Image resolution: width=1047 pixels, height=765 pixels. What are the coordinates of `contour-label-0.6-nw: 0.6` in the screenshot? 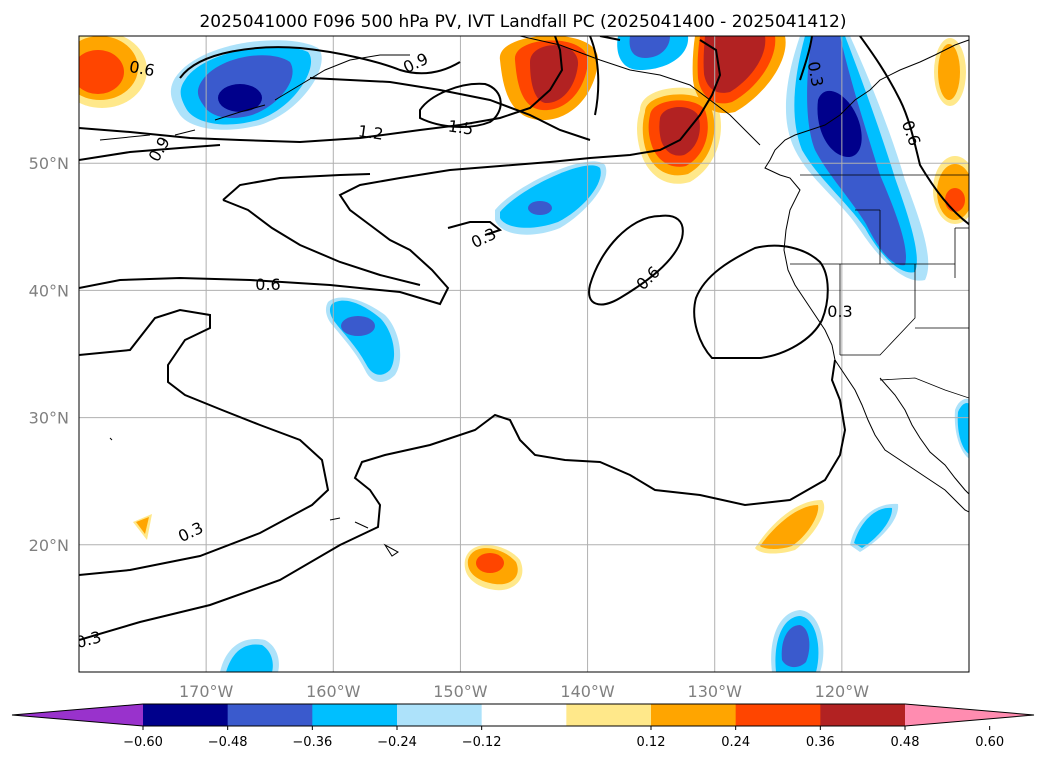 It's located at (142, 68).